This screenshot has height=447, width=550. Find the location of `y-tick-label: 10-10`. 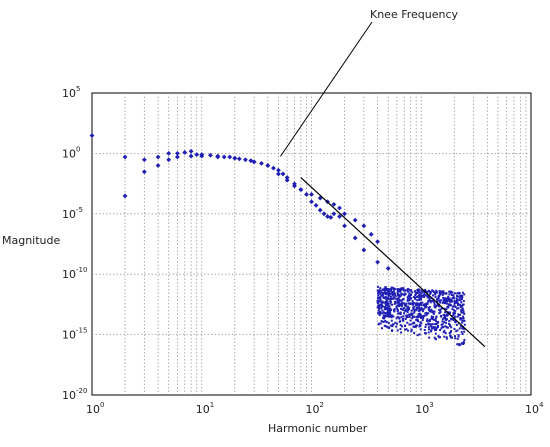

y-tick-label: 10-10 is located at coordinates (74, 273).